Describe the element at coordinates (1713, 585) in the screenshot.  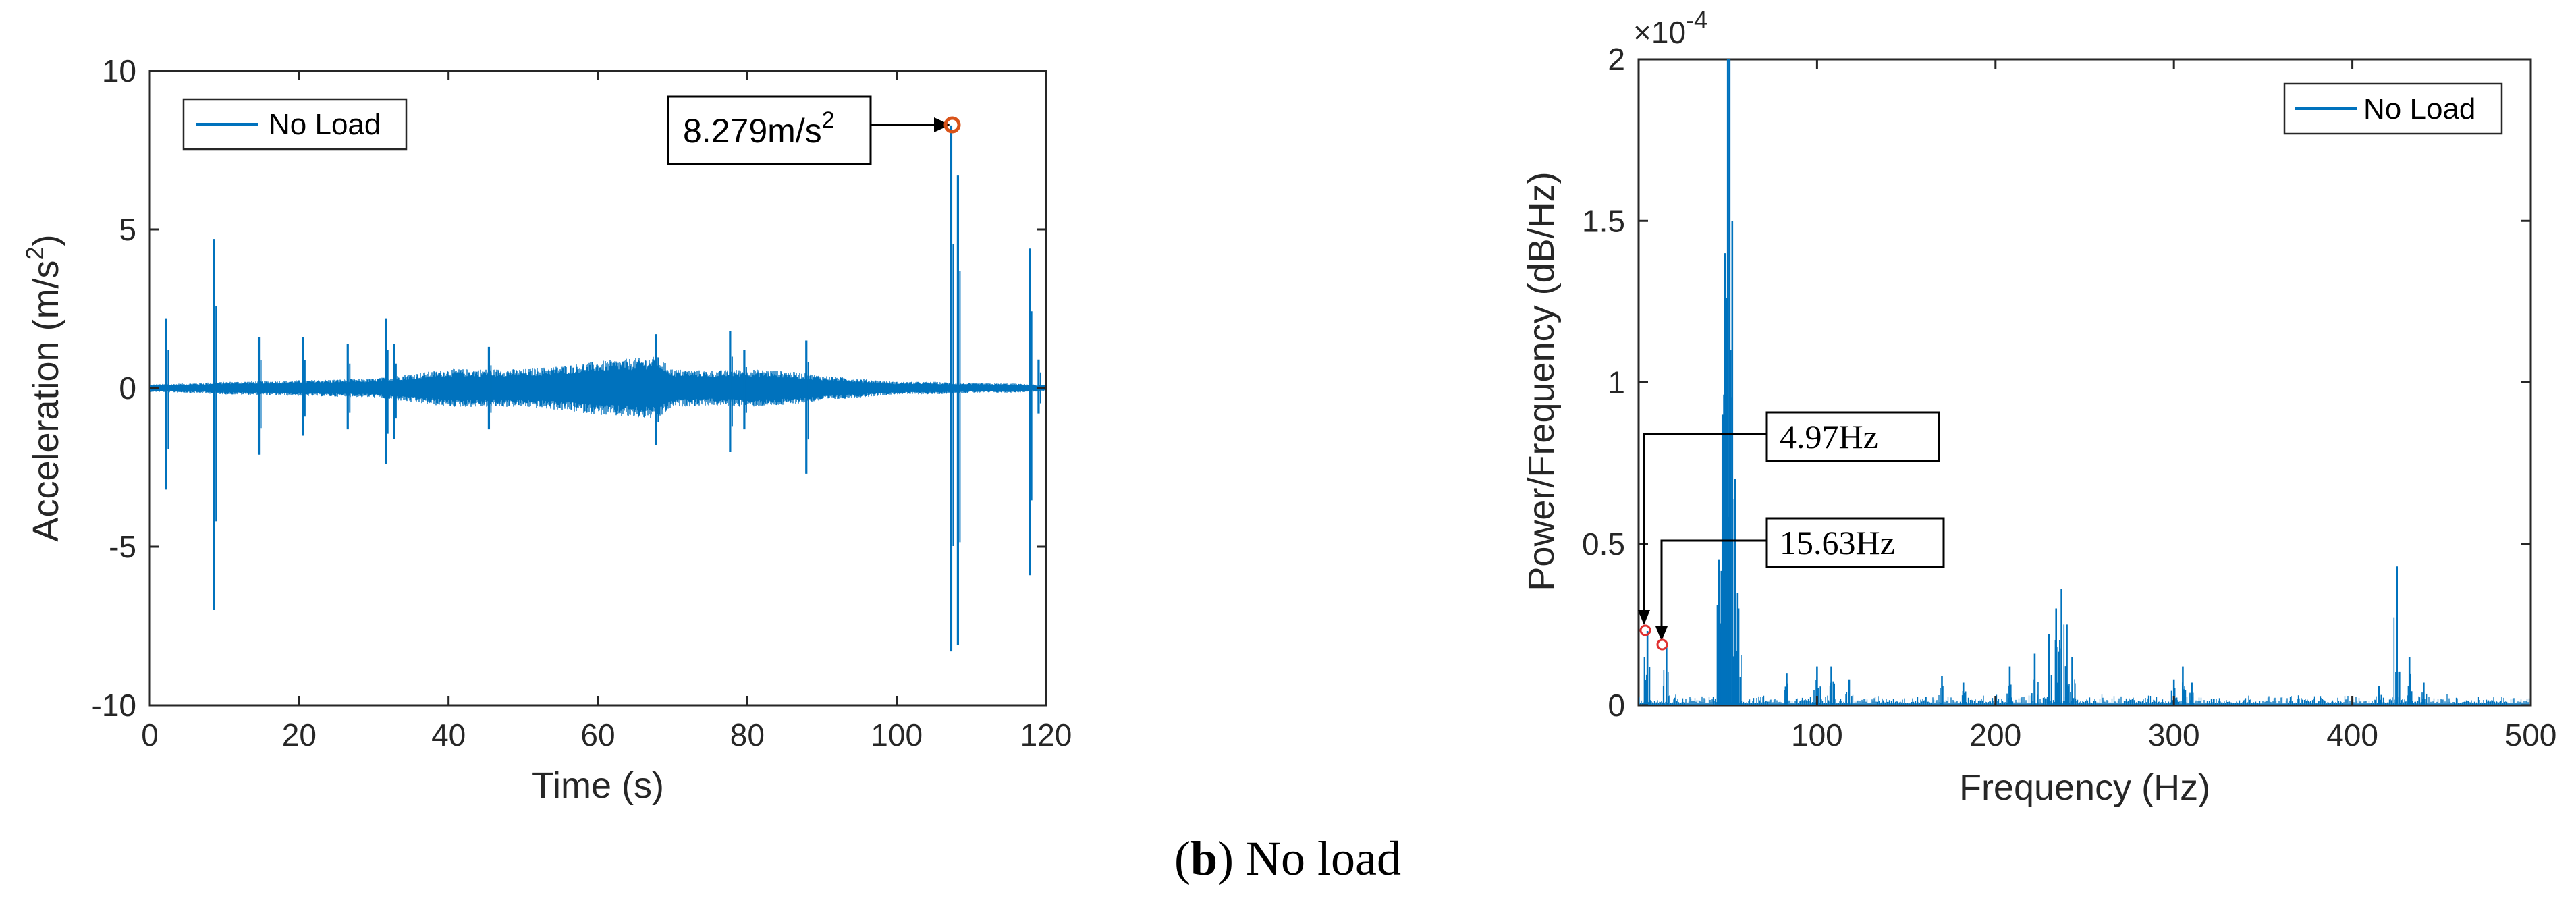
I see `freq-annotation-2-leader` at that location.